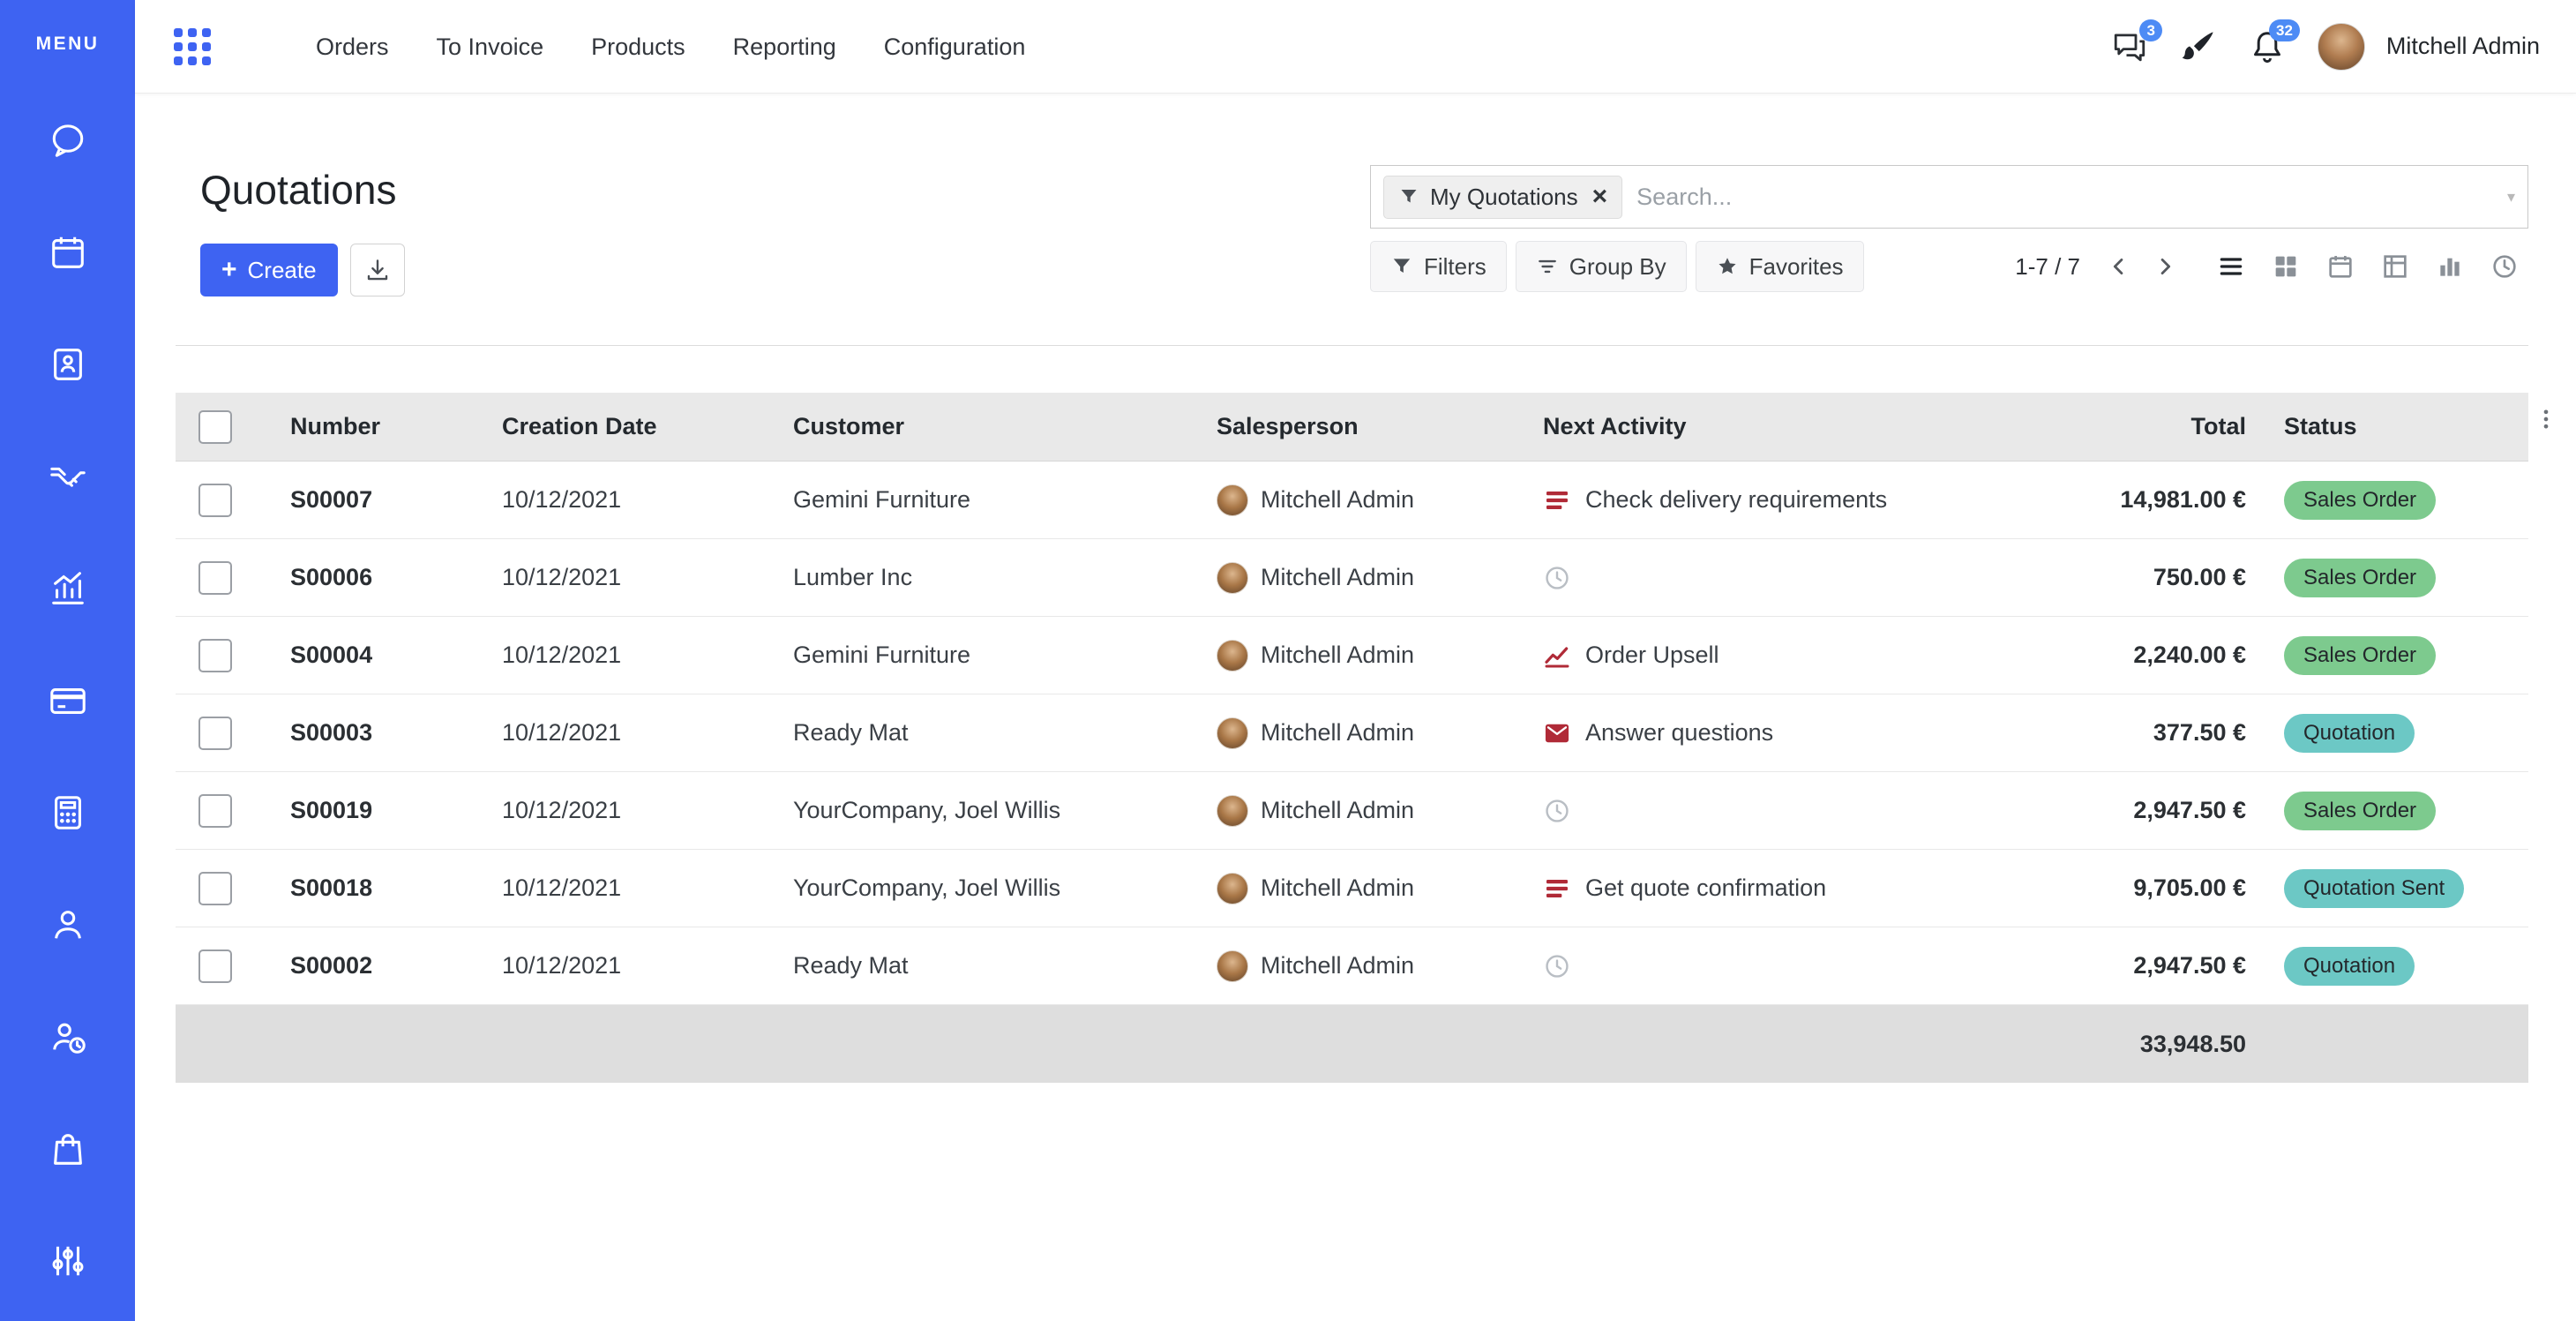  I want to click on recruitment-icon, so click(68, 1037).